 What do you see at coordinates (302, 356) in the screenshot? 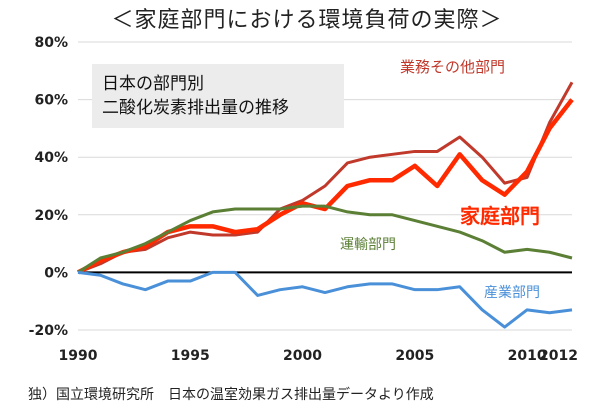
I see `x-tick-label: 2000` at bounding box center [302, 356].